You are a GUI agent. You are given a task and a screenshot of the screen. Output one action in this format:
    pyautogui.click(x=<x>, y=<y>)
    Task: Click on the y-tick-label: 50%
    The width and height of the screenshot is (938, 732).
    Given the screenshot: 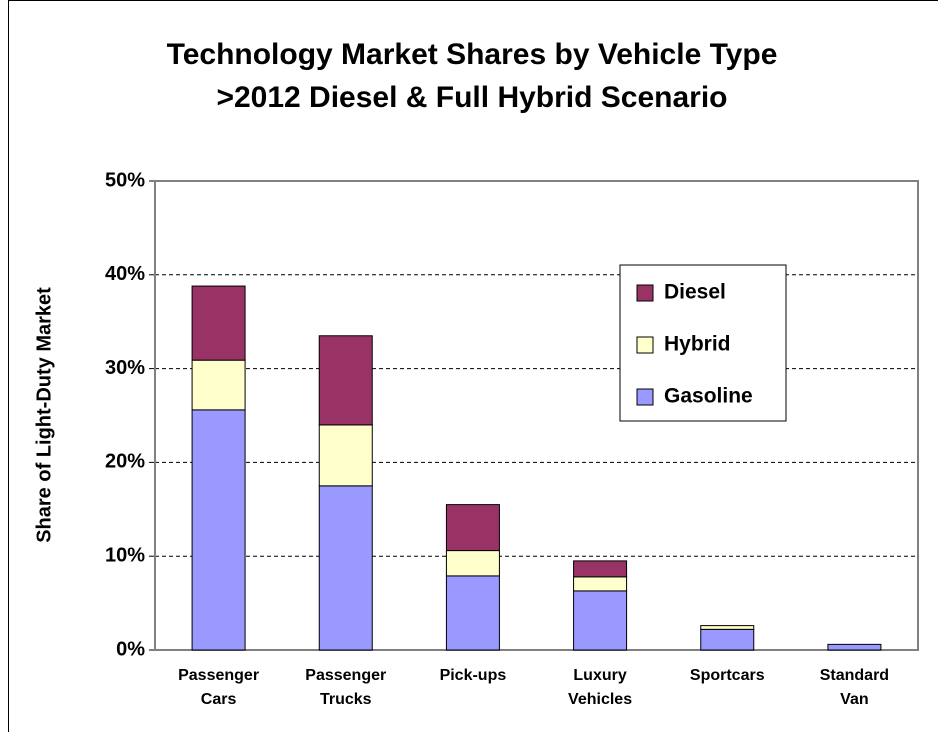 What is the action you would take?
    pyautogui.click(x=125, y=180)
    